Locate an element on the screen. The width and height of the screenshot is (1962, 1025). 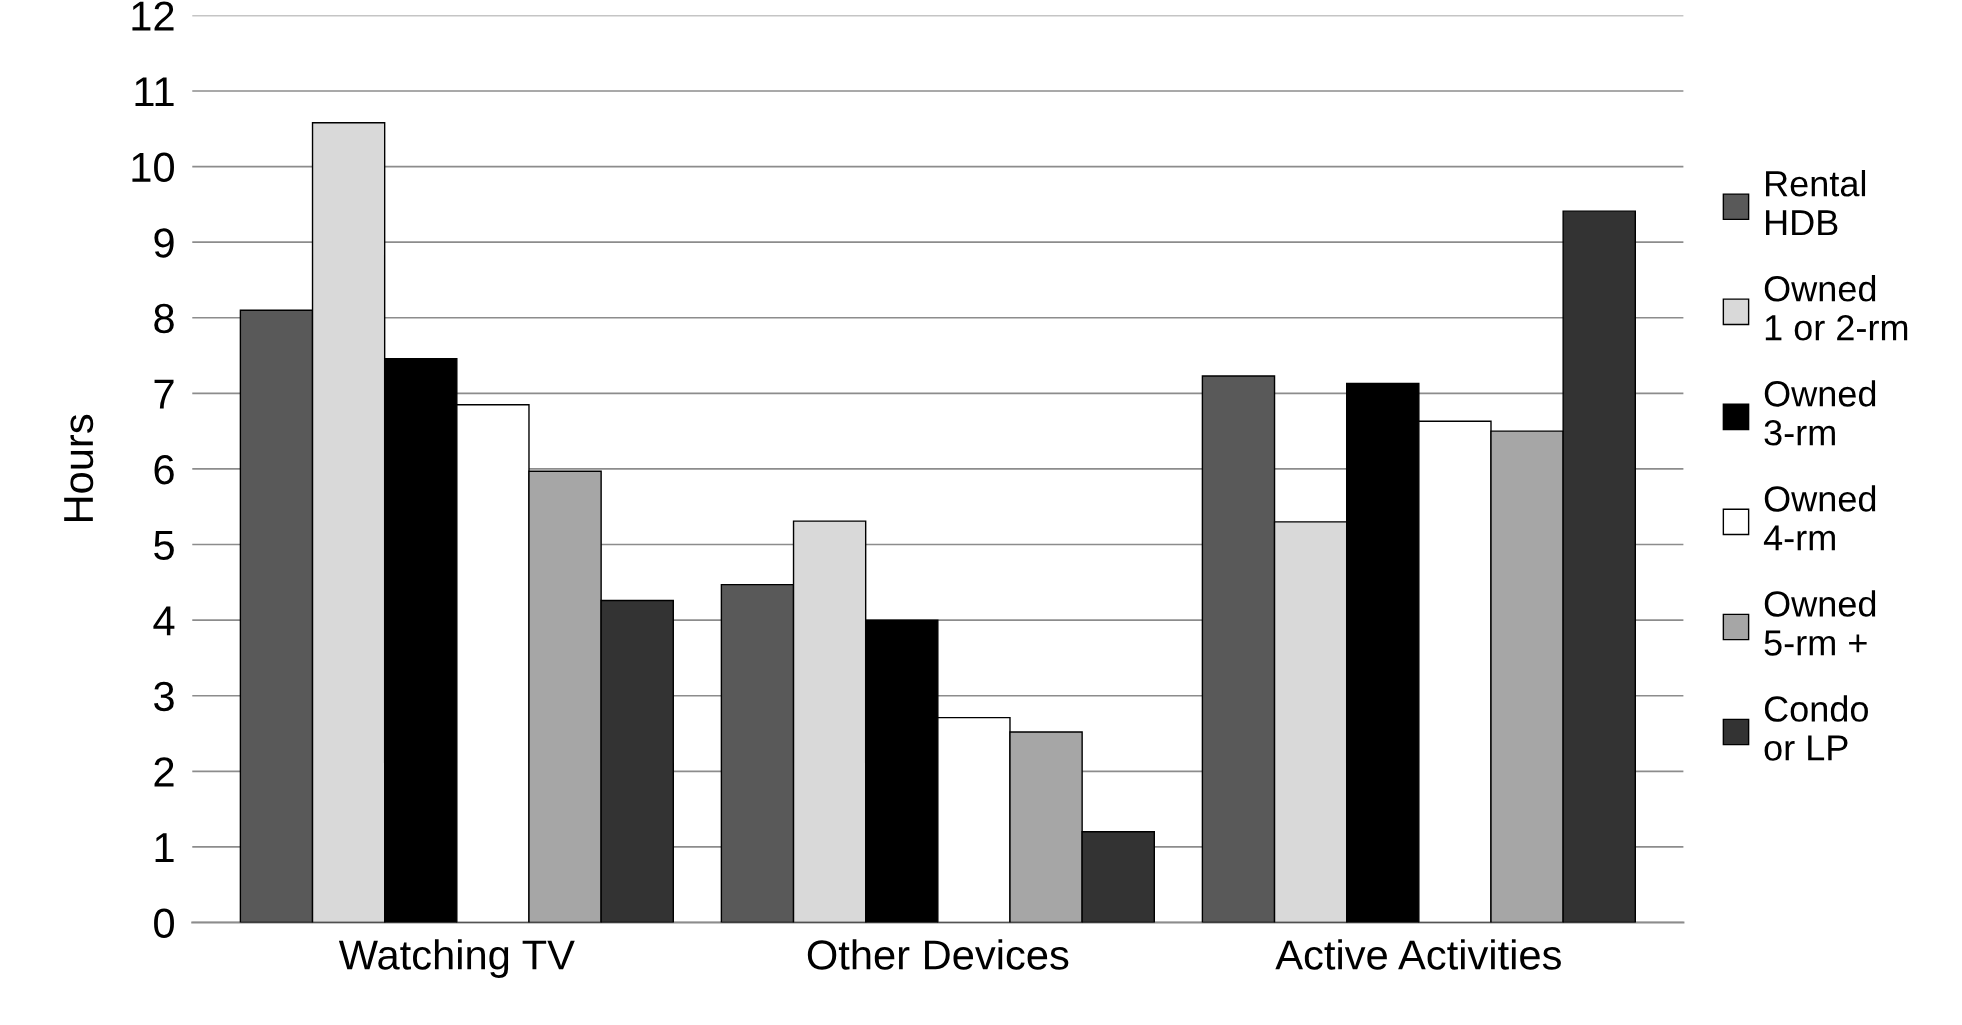
x-tick-label: Other Devices is located at coordinates (938, 954).